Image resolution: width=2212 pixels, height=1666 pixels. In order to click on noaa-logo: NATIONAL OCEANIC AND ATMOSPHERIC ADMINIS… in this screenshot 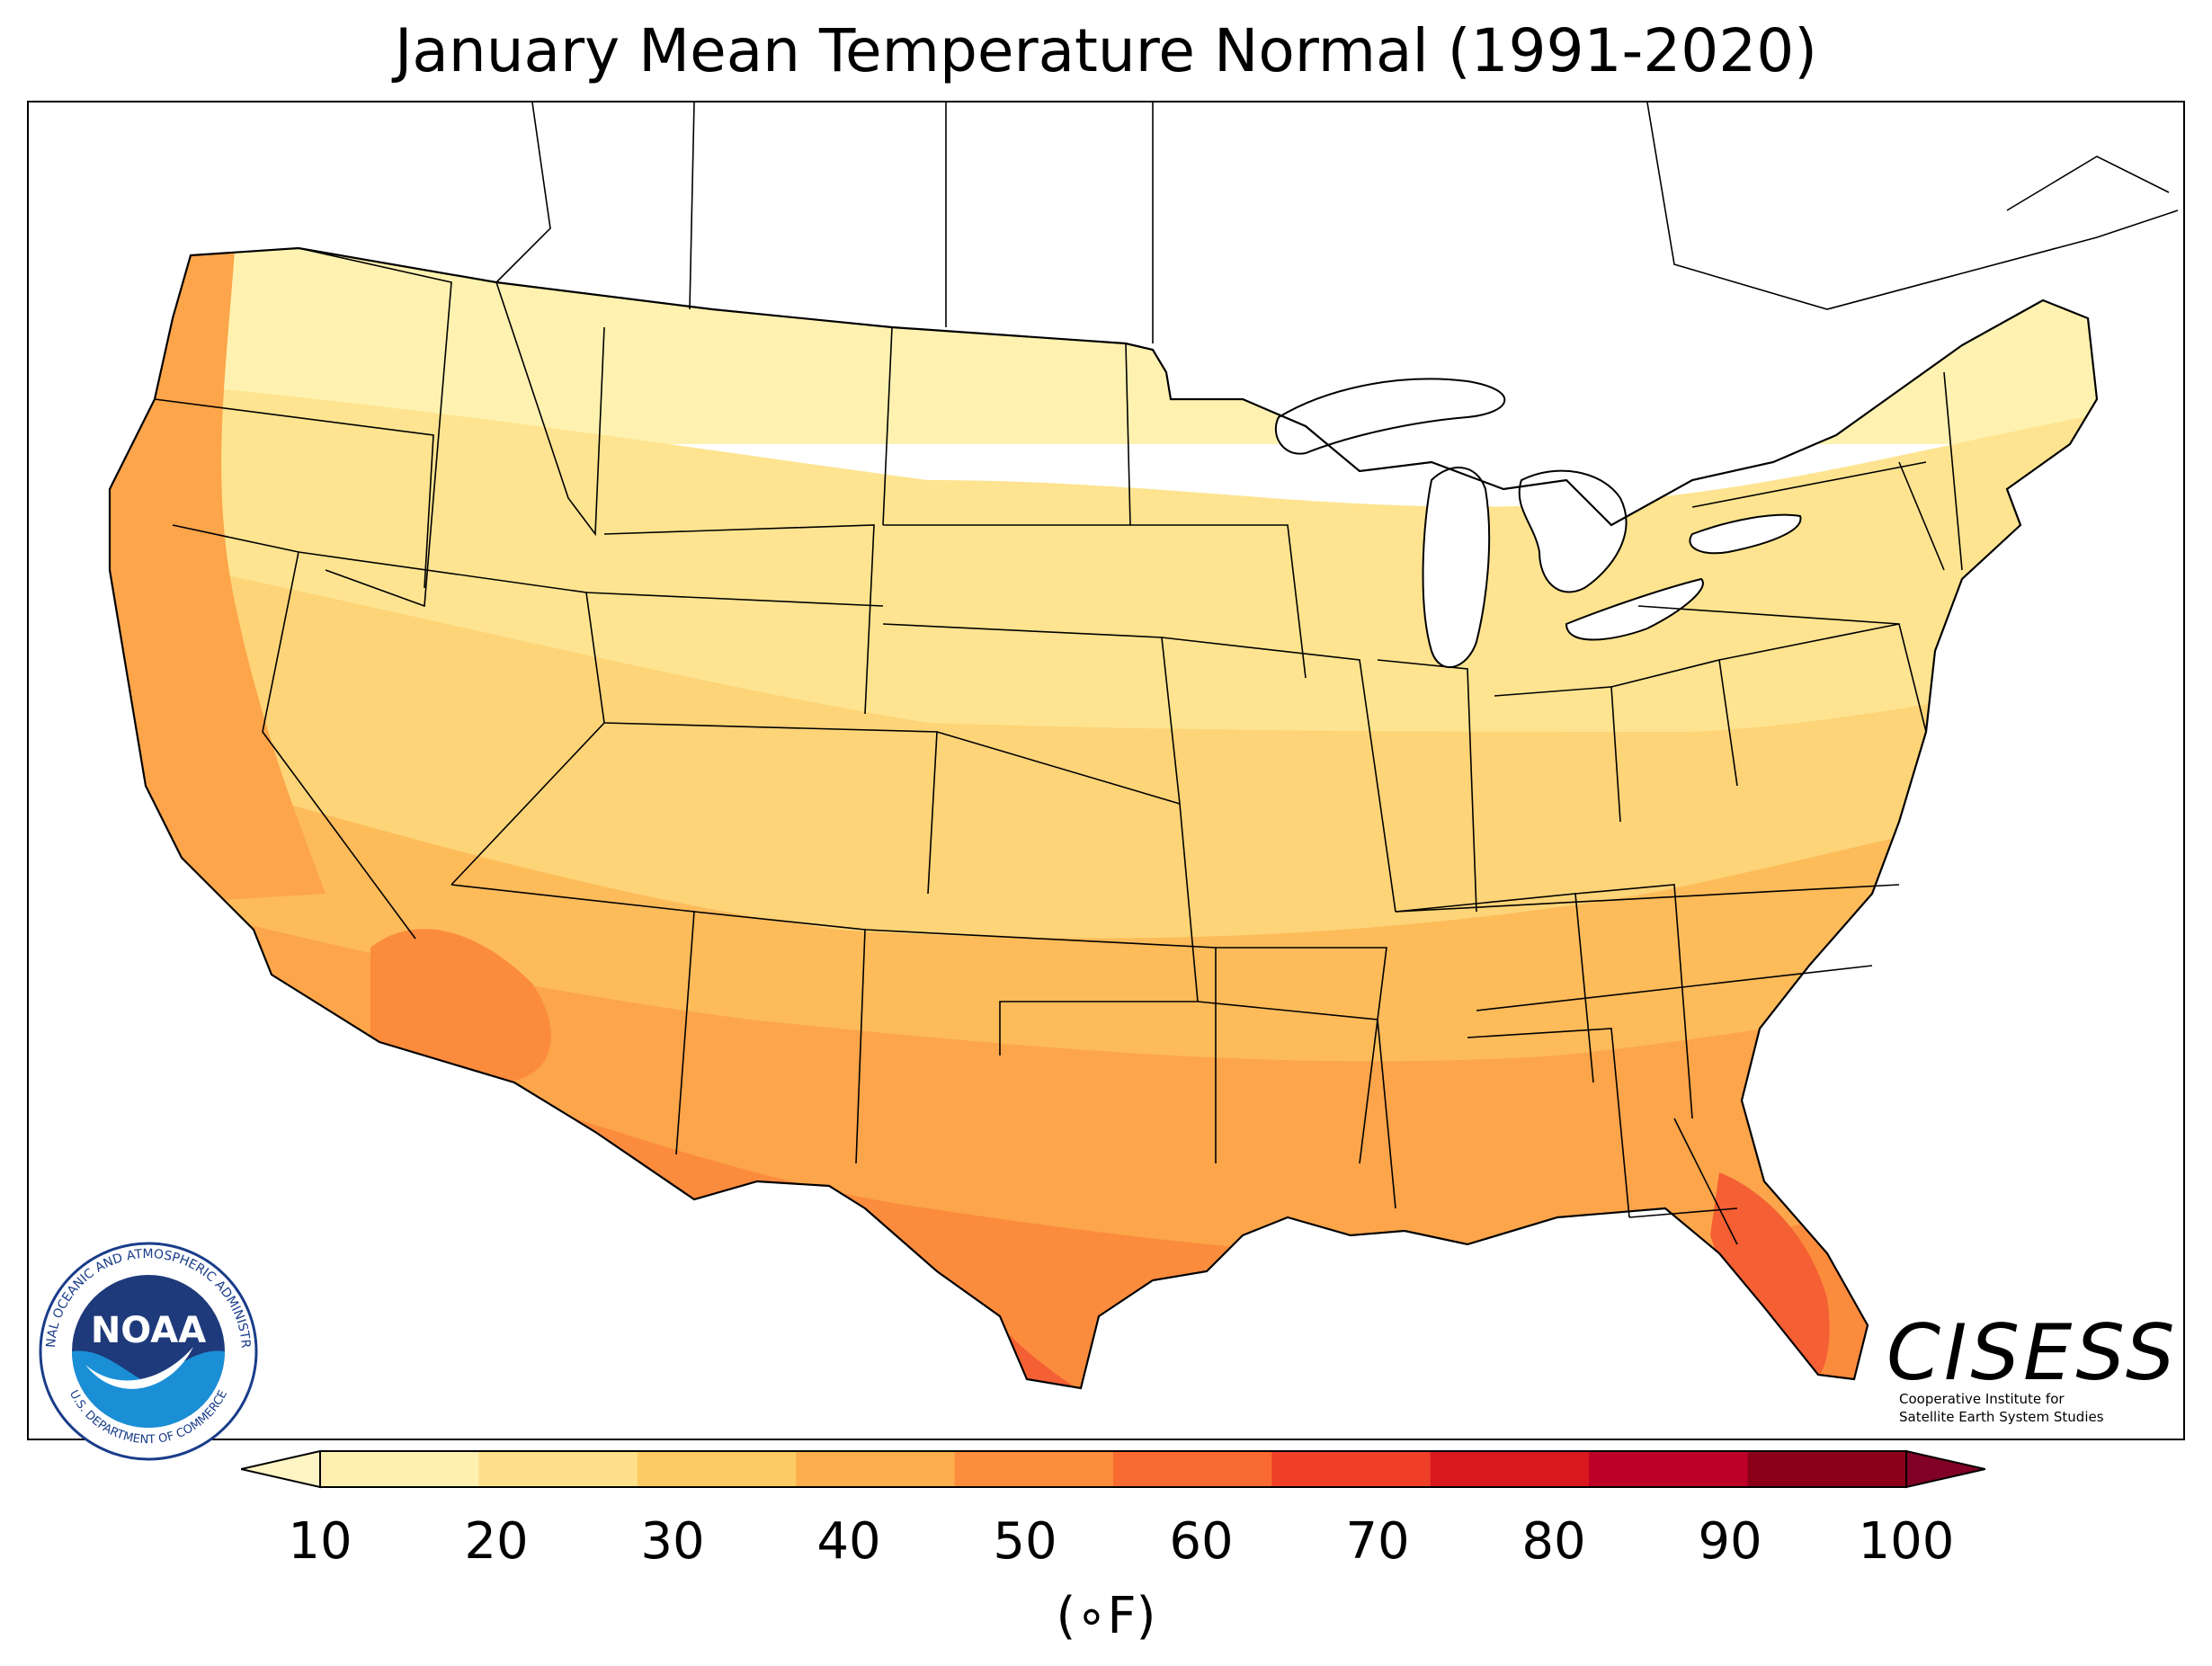, I will do `click(147, 1350)`.